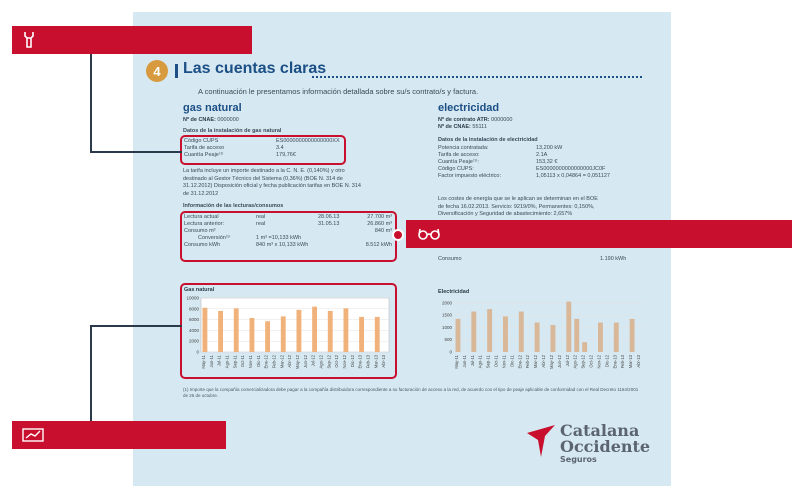  What do you see at coordinates (480, 361) in the screenshot?
I see `x-tick-label: Ago-11` at bounding box center [480, 361].